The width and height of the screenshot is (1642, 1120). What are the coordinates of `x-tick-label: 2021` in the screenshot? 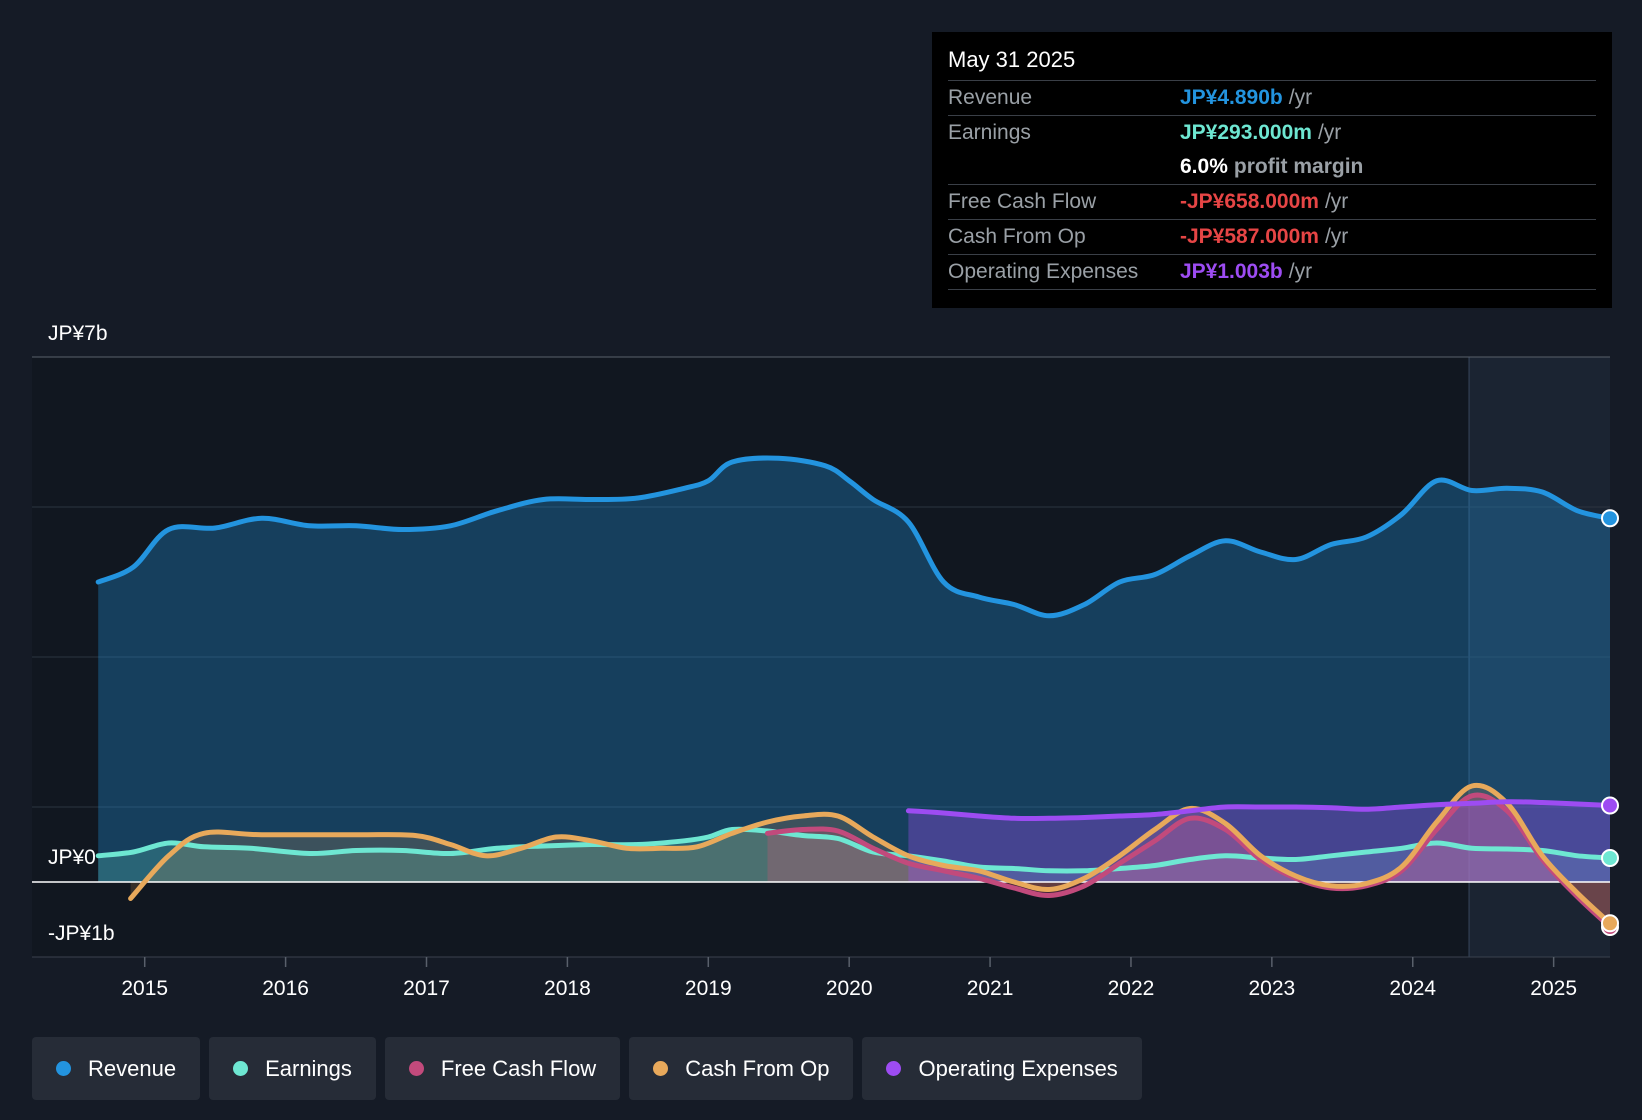 It's located at (990, 988).